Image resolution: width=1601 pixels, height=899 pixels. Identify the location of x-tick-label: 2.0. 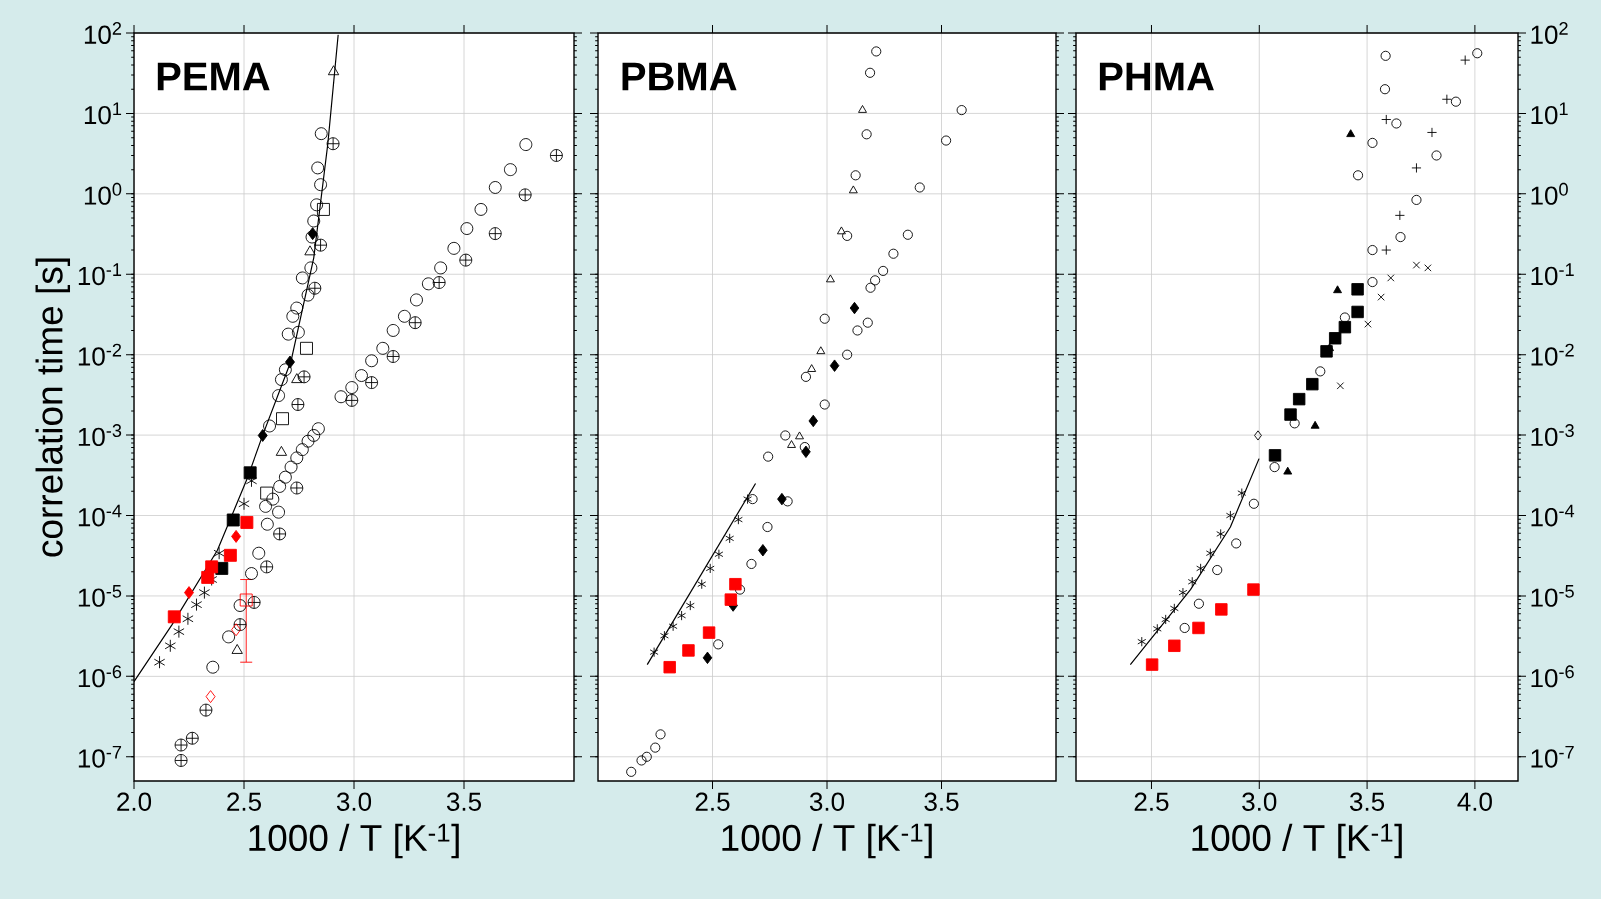
(134, 801).